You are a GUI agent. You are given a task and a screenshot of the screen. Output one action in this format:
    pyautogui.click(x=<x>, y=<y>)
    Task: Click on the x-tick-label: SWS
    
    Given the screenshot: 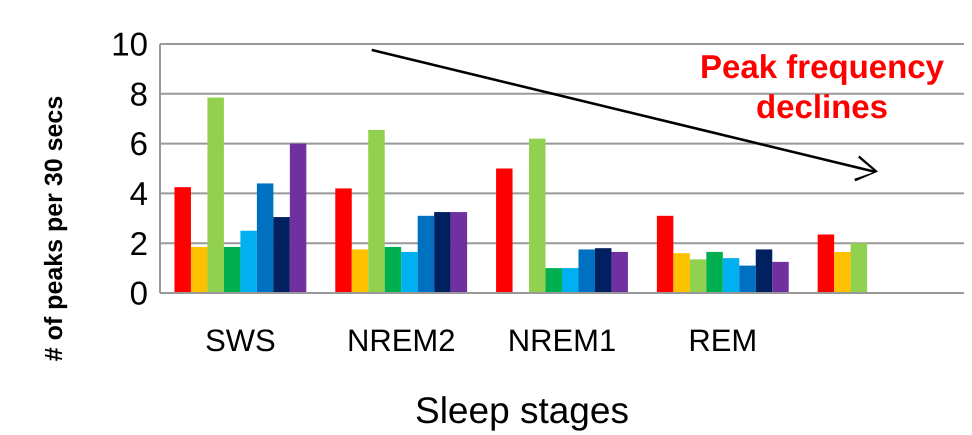 What is the action you would take?
    pyautogui.click(x=240, y=340)
    